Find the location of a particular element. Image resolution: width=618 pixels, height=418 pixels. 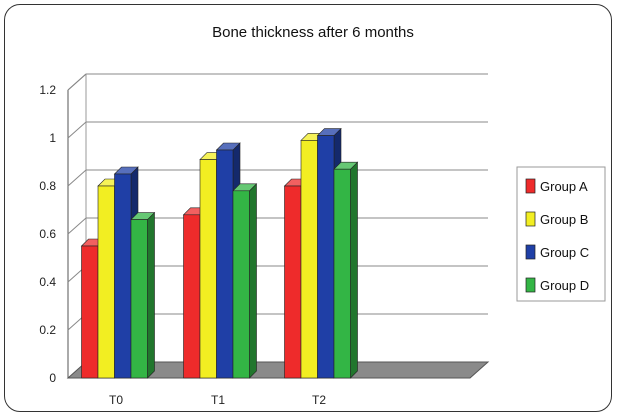

y-tick-label: 0.4 is located at coordinates (47, 282).